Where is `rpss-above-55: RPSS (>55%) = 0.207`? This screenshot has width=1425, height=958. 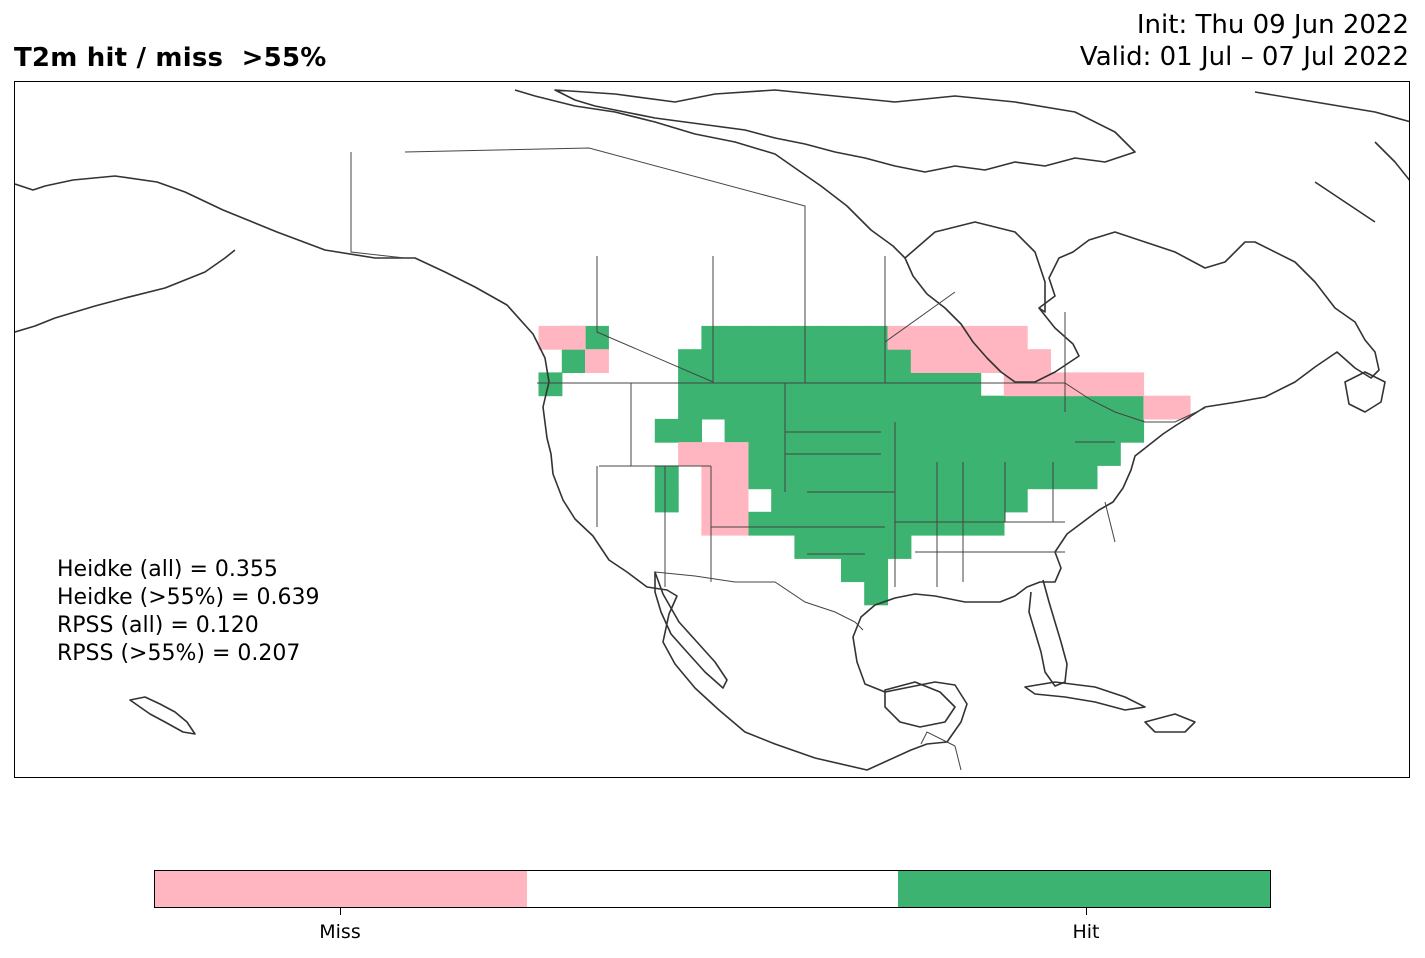 rpss-above-55: RPSS (>55%) = 0.207 is located at coordinates (179, 653).